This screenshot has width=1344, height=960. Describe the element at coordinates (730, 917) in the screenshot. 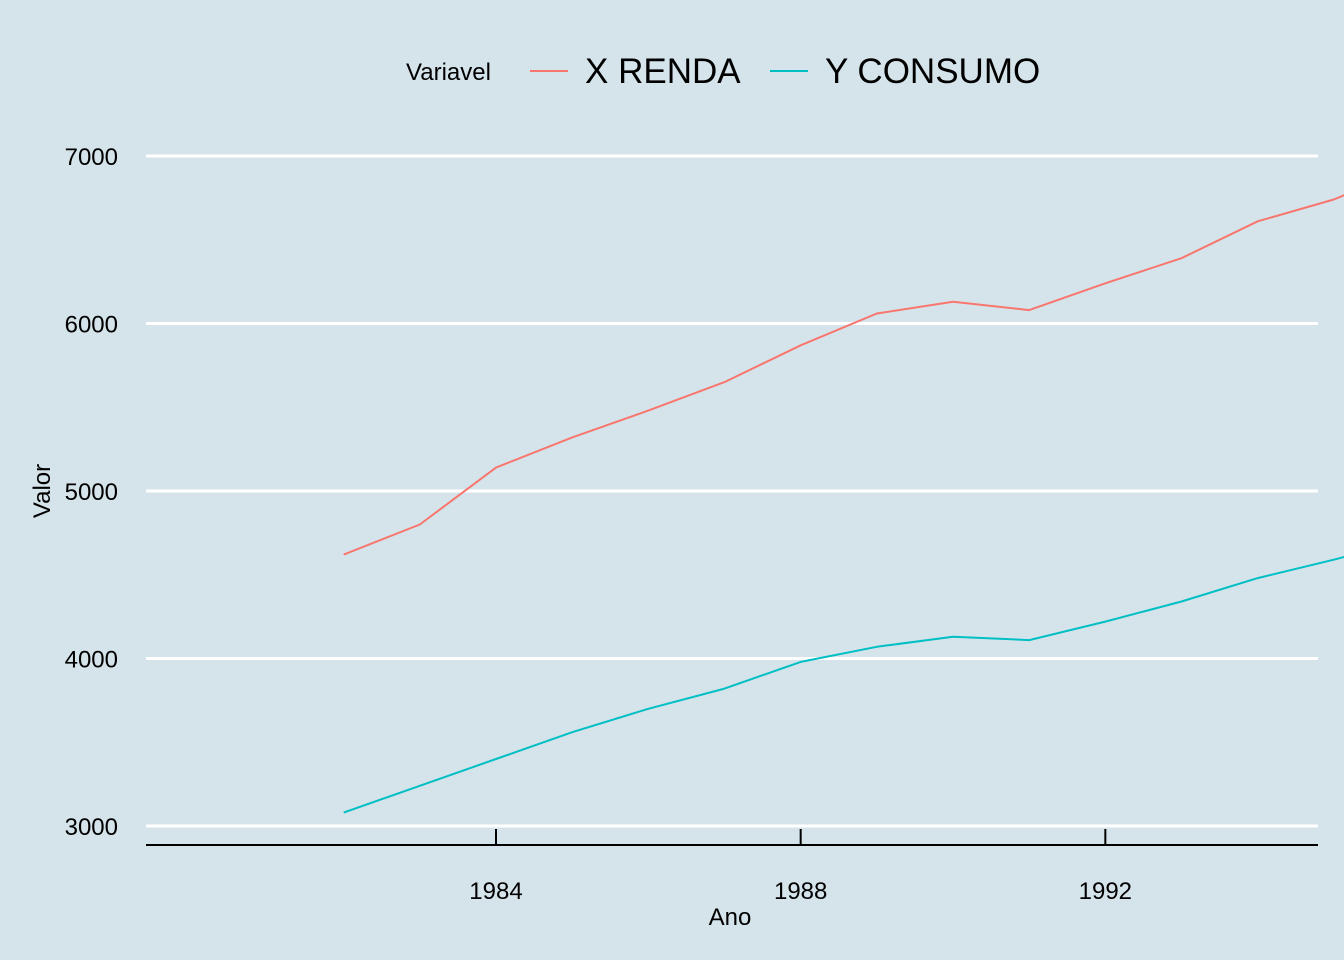

I see `x-axis-label: Ano` at that location.